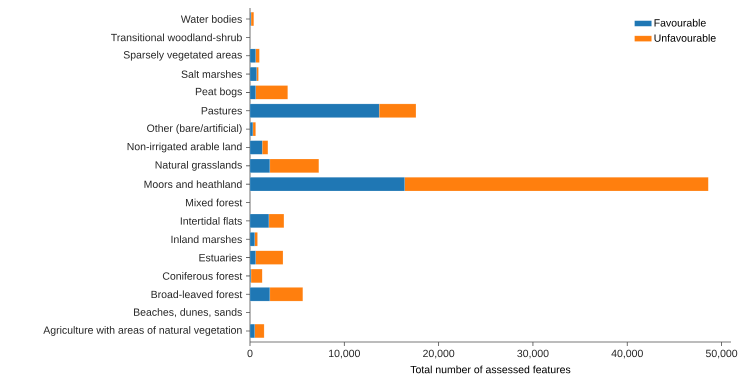 The height and width of the screenshot is (388, 748). Describe the element at coordinates (219, 93) in the screenshot. I see `y-tick-label: Peat bogs` at that location.